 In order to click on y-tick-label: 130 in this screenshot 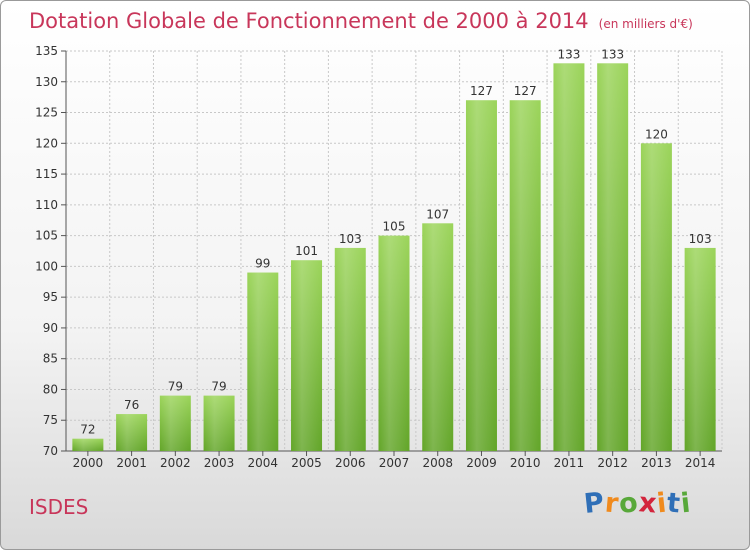, I will do `click(46, 82)`.